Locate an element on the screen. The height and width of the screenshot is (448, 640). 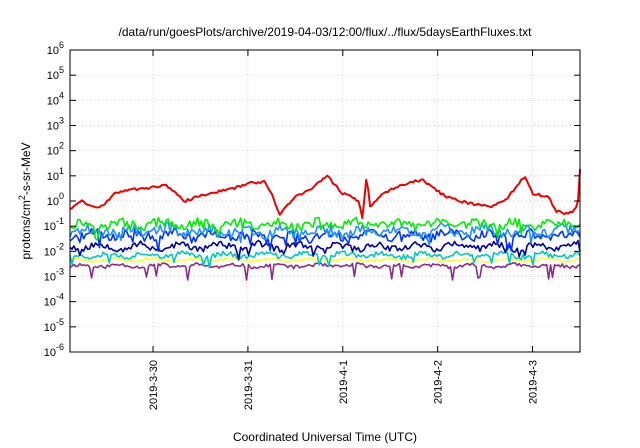
x-tick-label: 2019-4-1 is located at coordinates (344, 382).